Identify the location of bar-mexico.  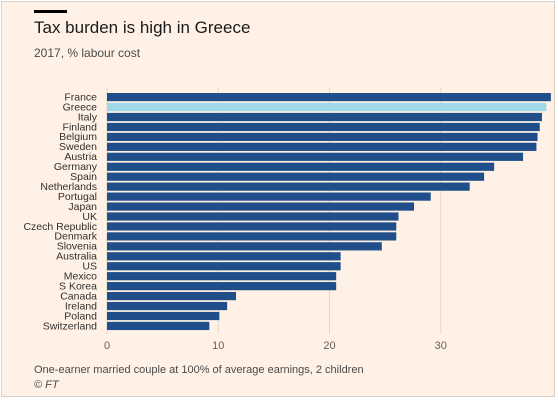
(222, 276).